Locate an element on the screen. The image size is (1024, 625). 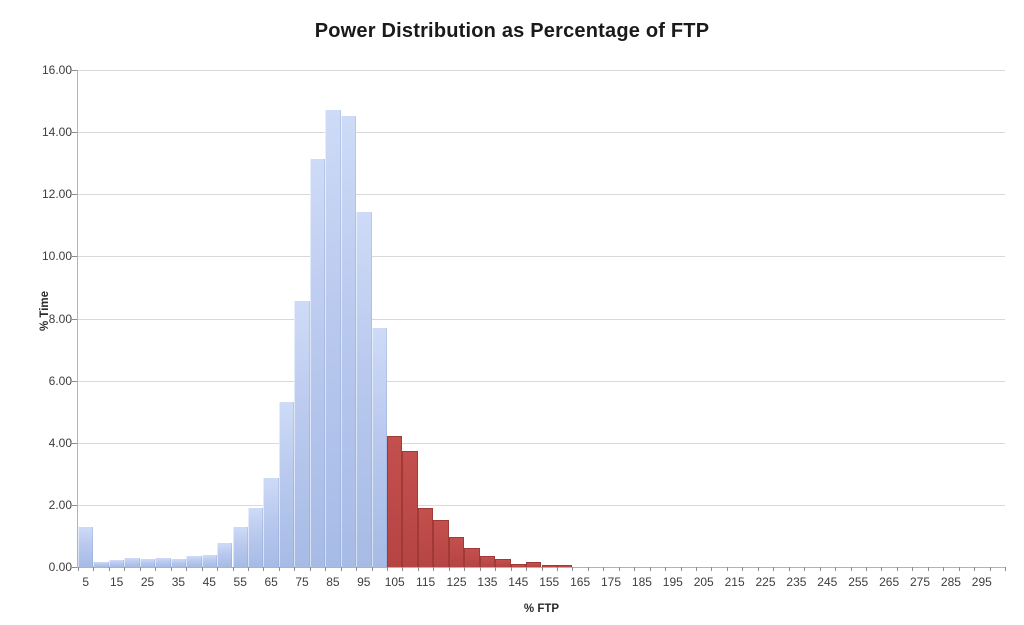
x-tick-label: 65 is located at coordinates (271, 582).